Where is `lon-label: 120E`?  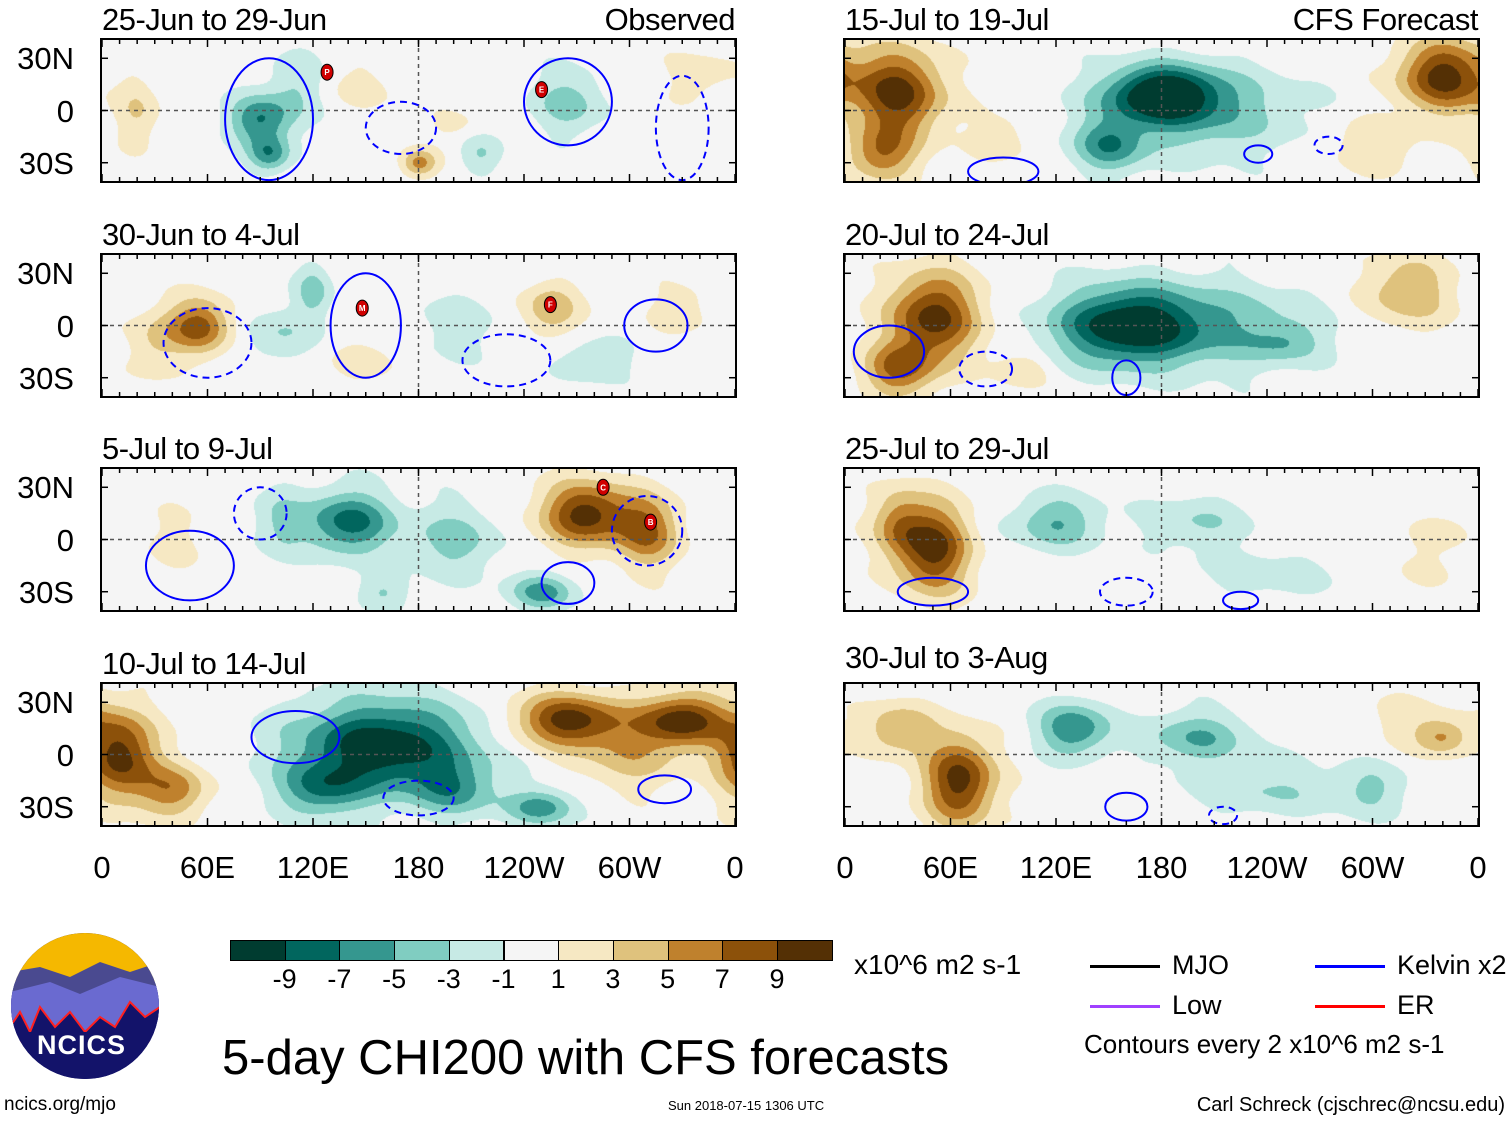
lon-label: 120E is located at coordinates (313, 867).